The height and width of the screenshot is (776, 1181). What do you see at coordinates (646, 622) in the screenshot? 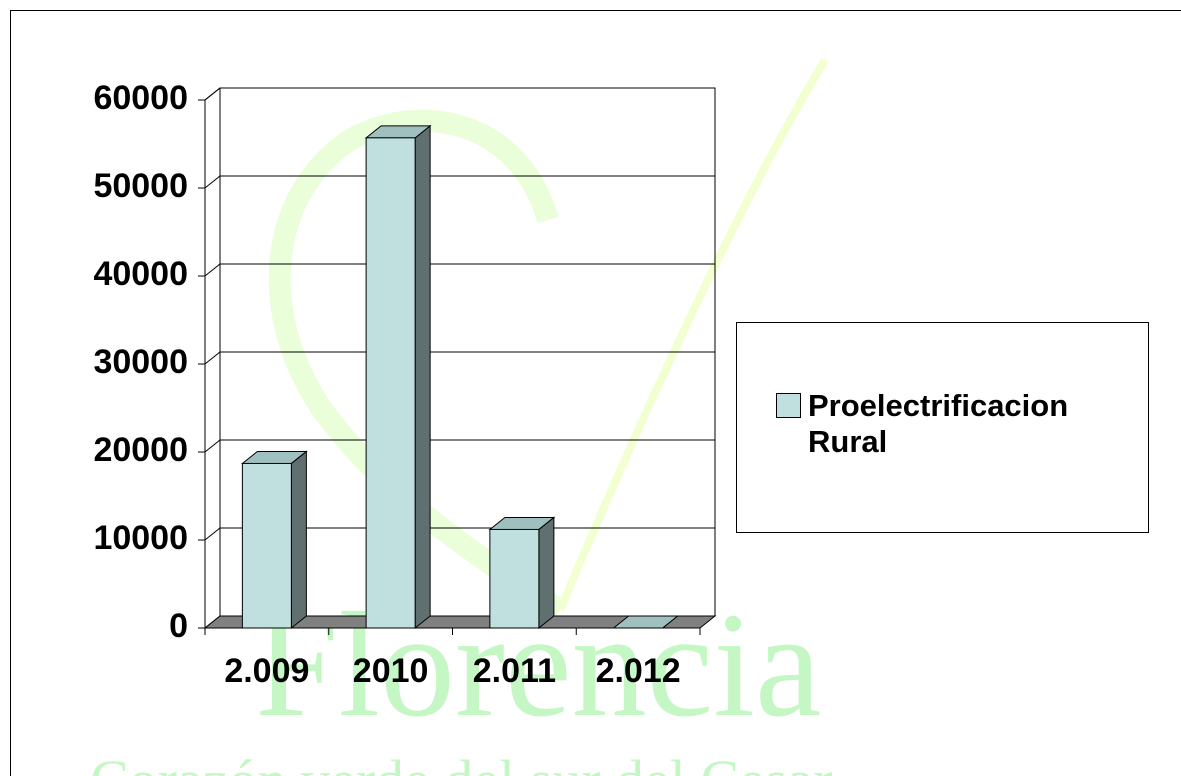
I see `bar-top` at bounding box center [646, 622].